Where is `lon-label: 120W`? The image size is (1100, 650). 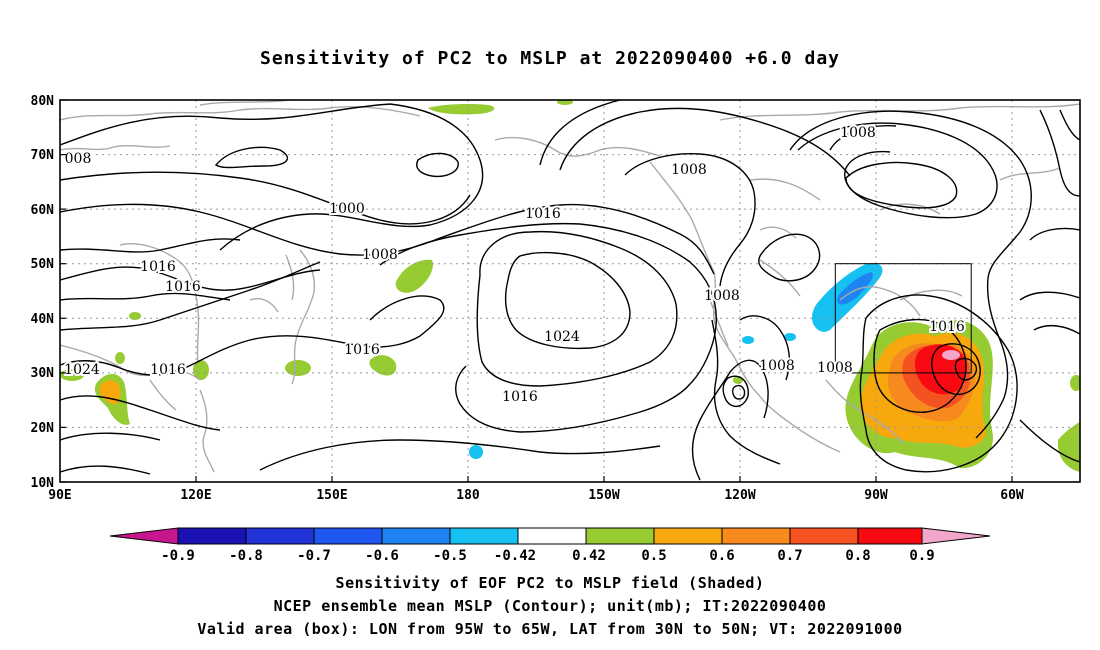
lon-label: 120W is located at coordinates (739, 495).